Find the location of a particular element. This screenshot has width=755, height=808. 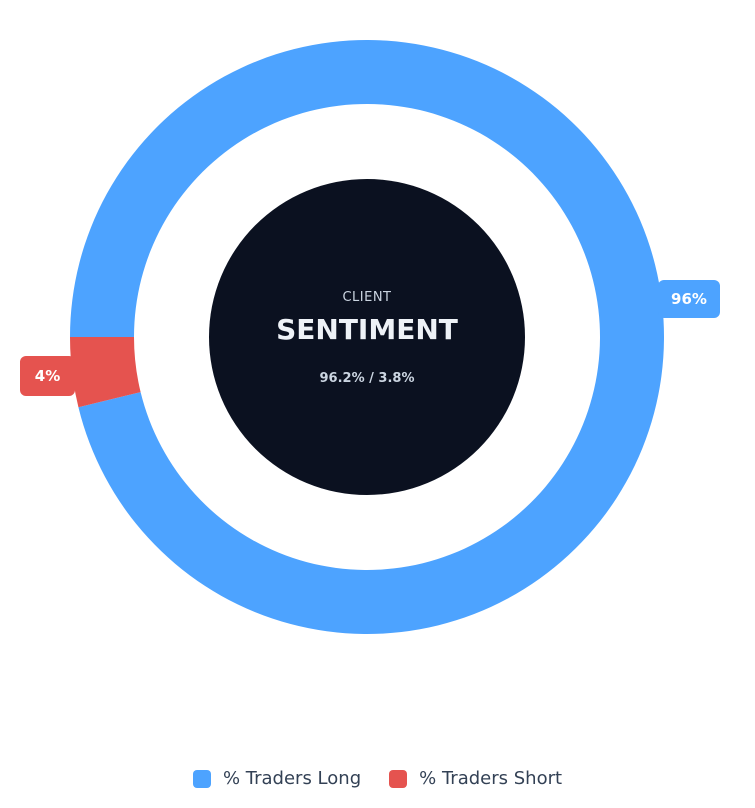

legend-item-short: % Traders Short is located at coordinates (475, 778).